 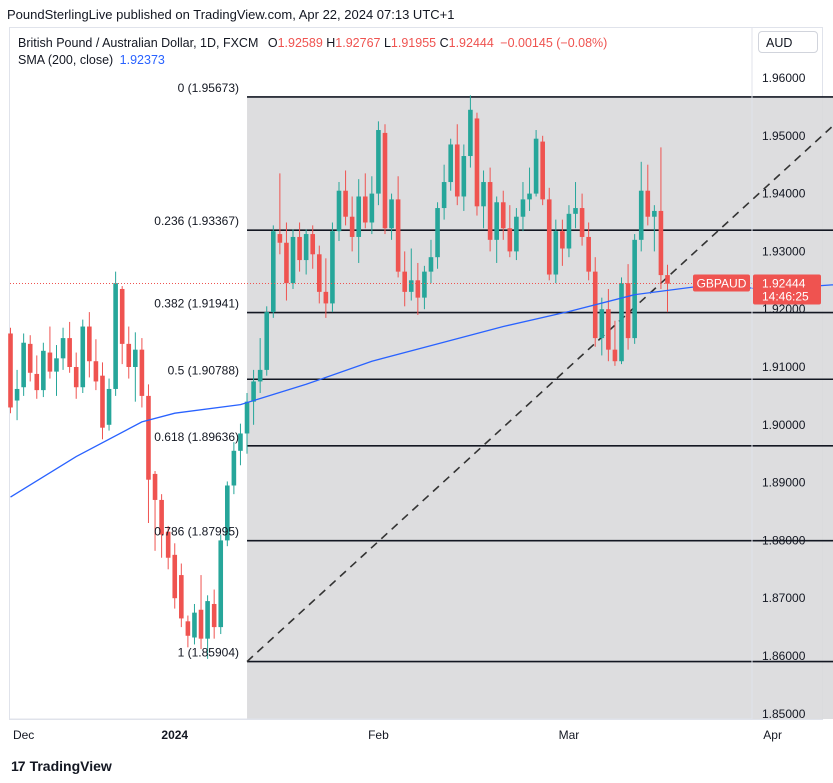 What do you see at coordinates (196, 437) in the screenshot?
I see `fib-level-label: 0.618 (1.89636)` at bounding box center [196, 437].